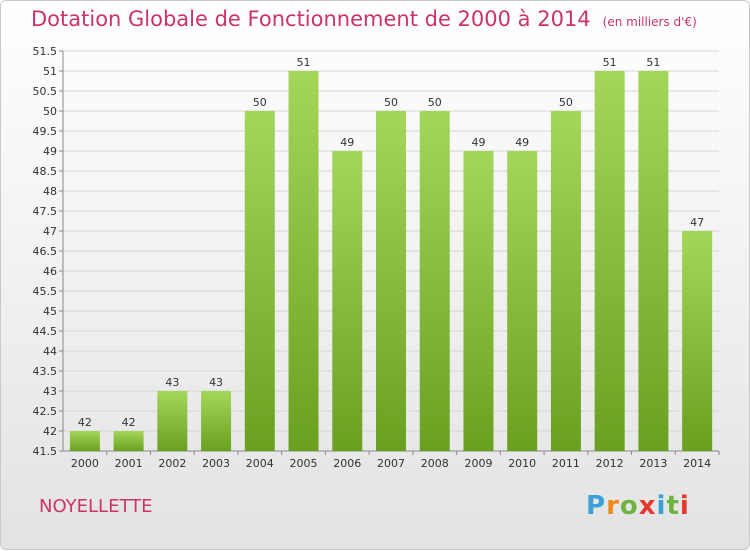 Image resolution: width=750 pixels, height=551 pixels. I want to click on logo-letter: P, so click(596, 506).